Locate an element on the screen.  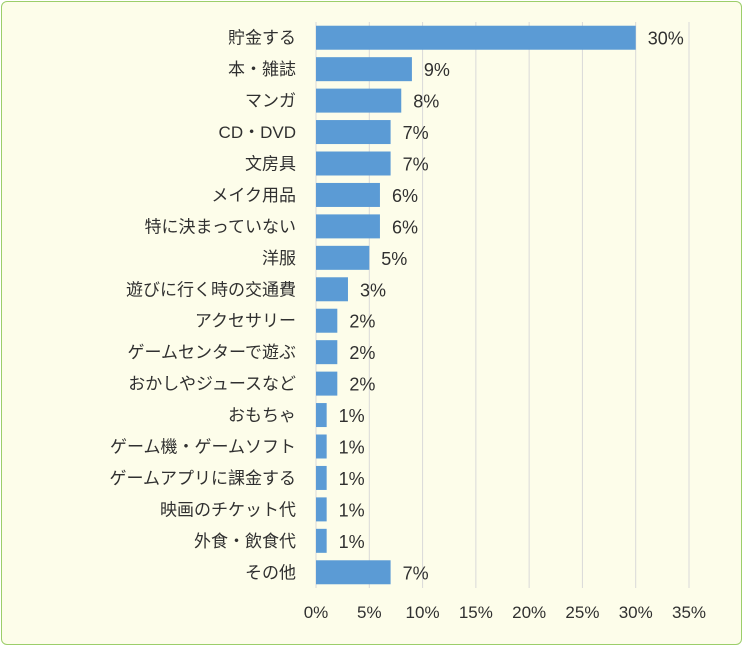
category-label: 貯金する is located at coordinates (262, 38).